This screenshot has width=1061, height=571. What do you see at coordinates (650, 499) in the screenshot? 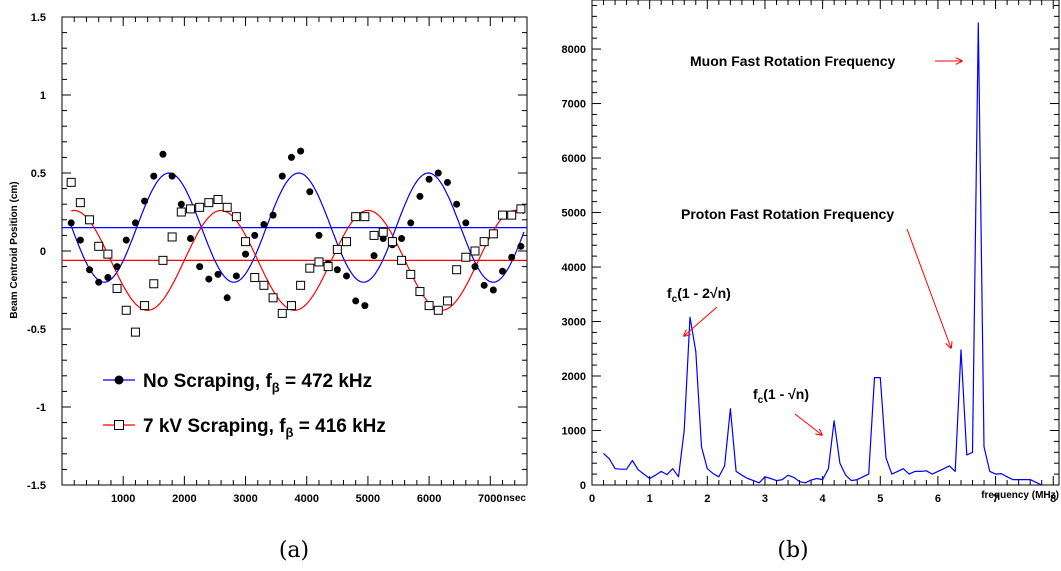
I see `x-tick-label: 1` at bounding box center [650, 499].